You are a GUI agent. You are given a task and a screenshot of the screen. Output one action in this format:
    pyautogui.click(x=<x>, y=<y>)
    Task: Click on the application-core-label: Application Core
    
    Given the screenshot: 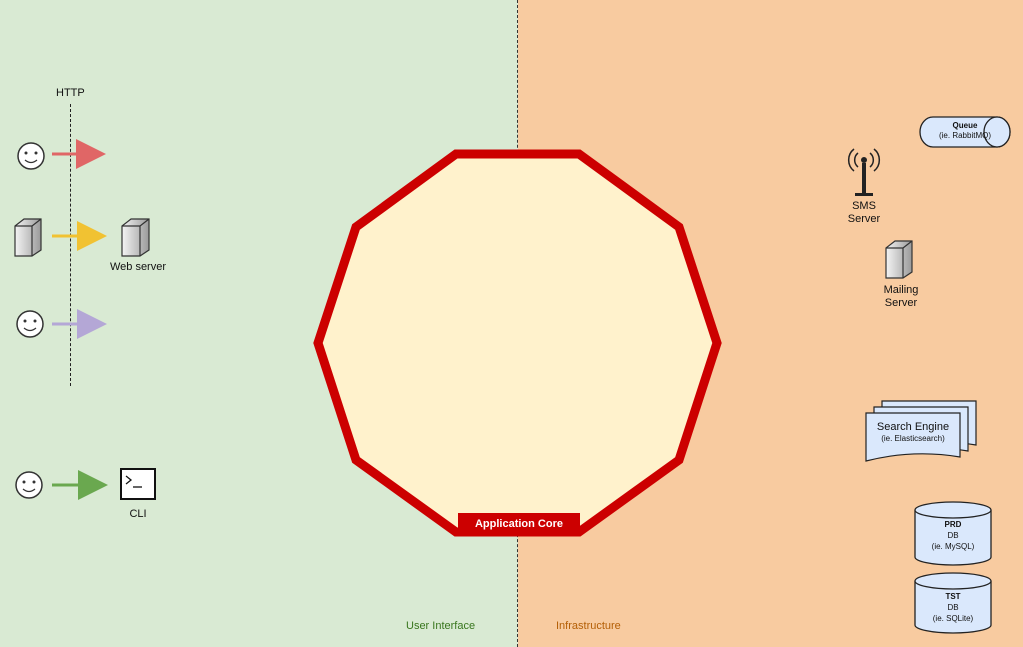 What is the action you would take?
    pyautogui.click(x=519, y=524)
    